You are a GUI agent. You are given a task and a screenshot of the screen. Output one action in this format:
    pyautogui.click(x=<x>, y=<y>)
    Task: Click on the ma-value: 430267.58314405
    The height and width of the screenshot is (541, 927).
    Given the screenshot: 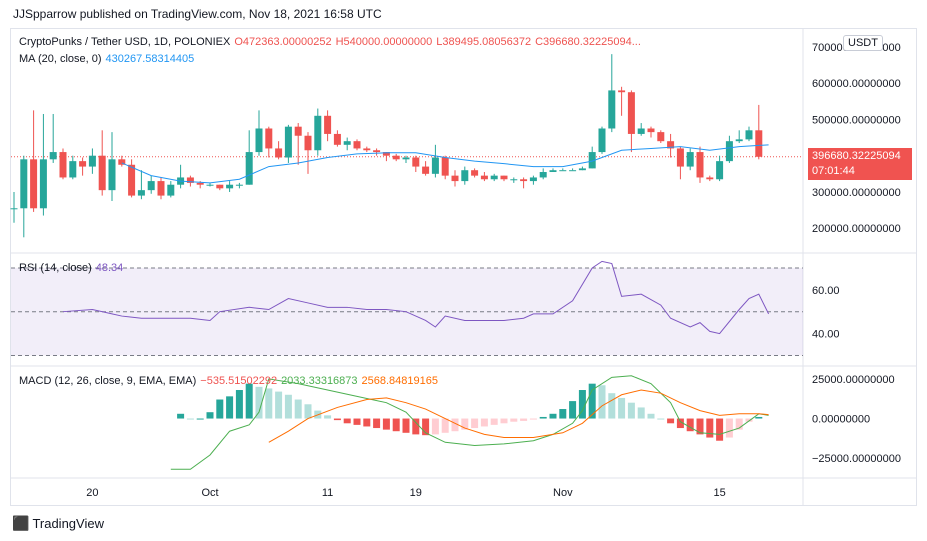 What is the action you would take?
    pyautogui.click(x=150, y=59)
    